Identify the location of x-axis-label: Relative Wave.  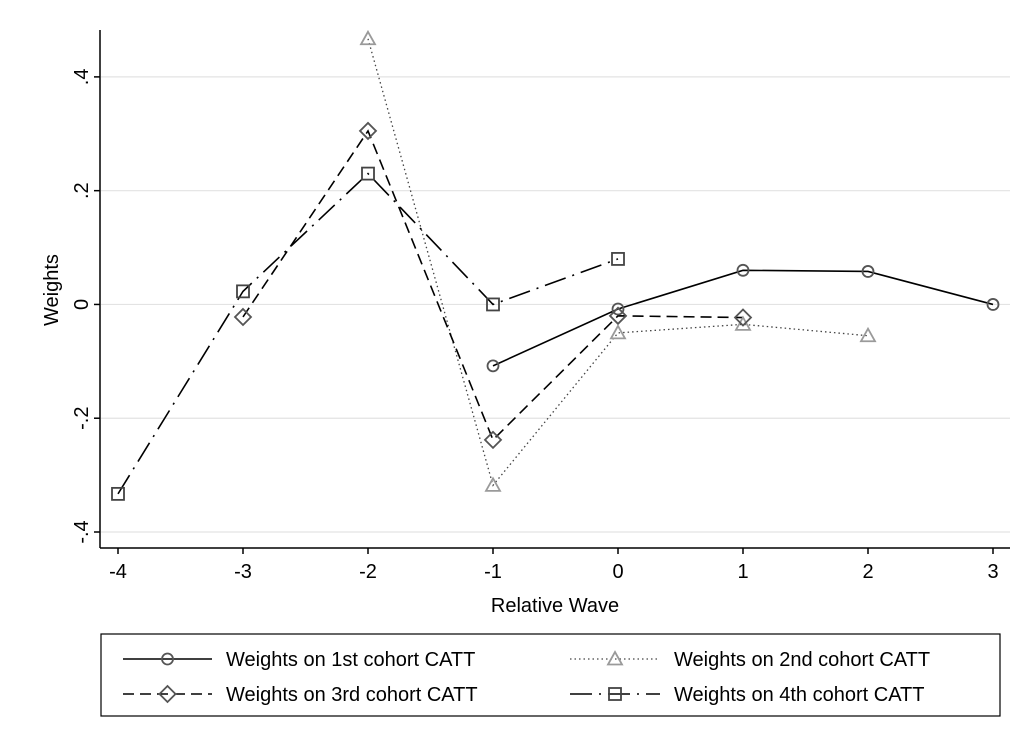
(555, 606).